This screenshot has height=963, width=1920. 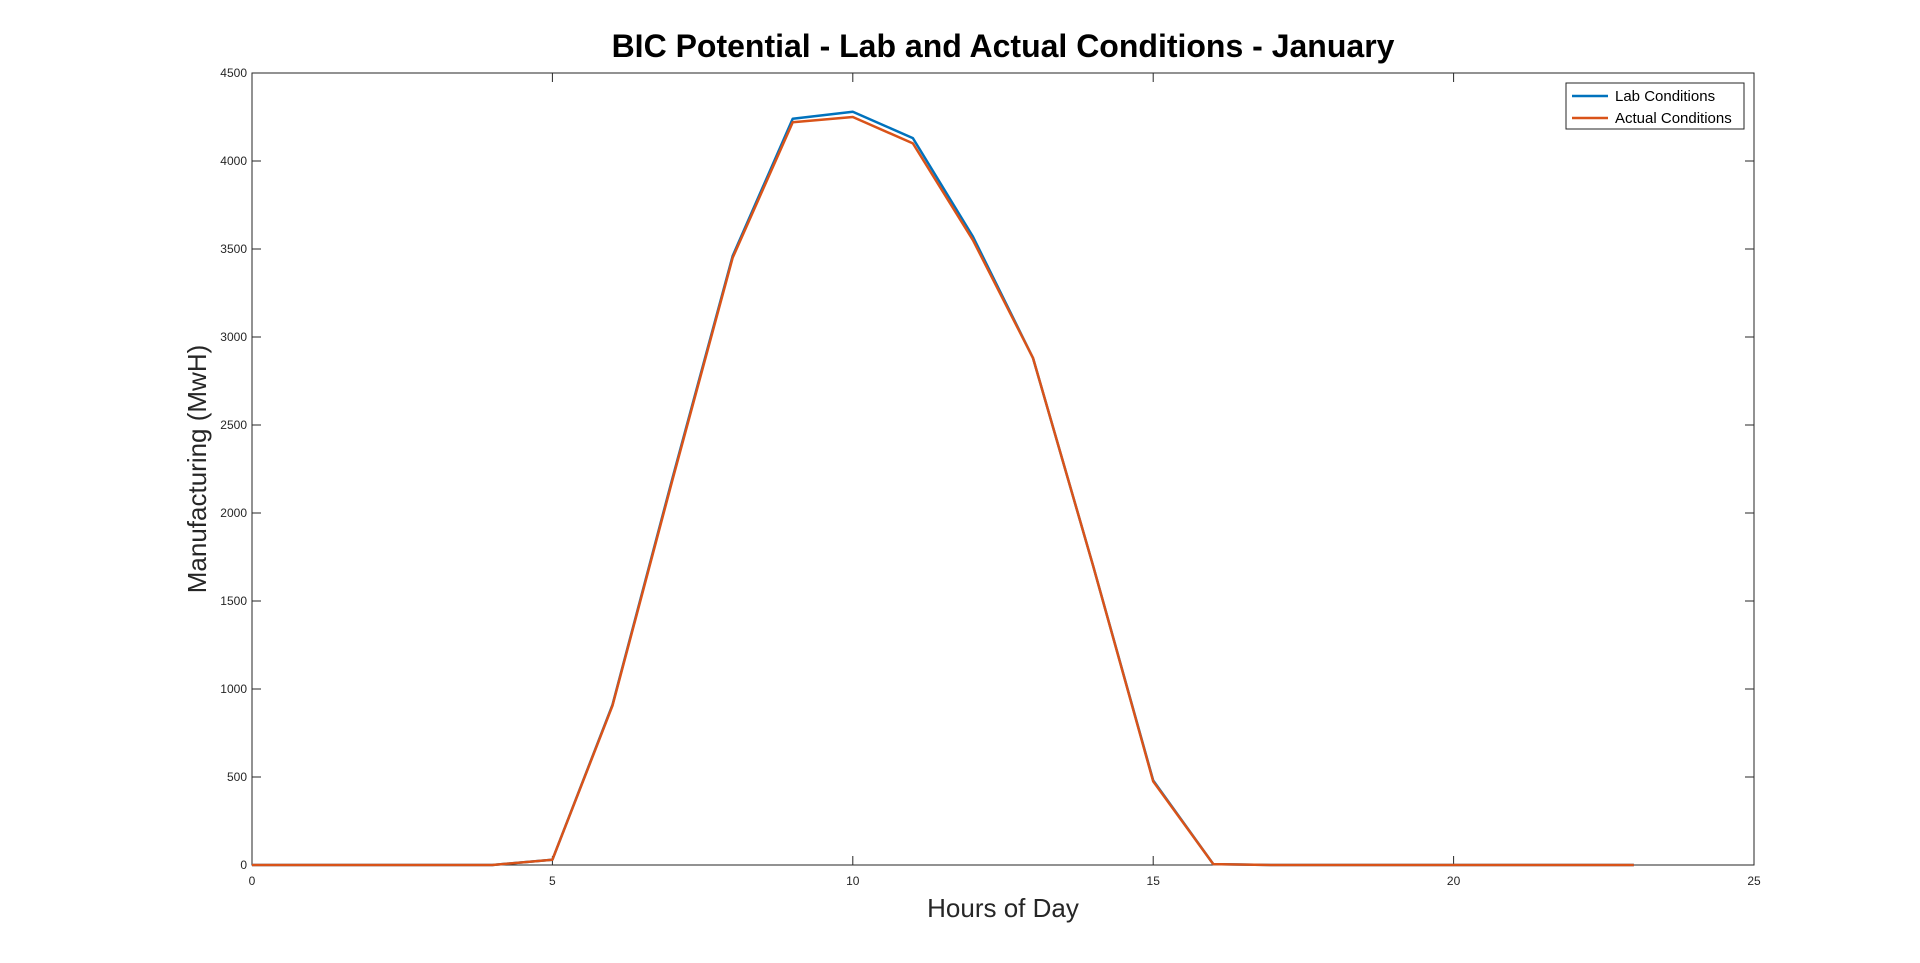 I want to click on legend-label: Lab Conditions, so click(x=1665, y=96).